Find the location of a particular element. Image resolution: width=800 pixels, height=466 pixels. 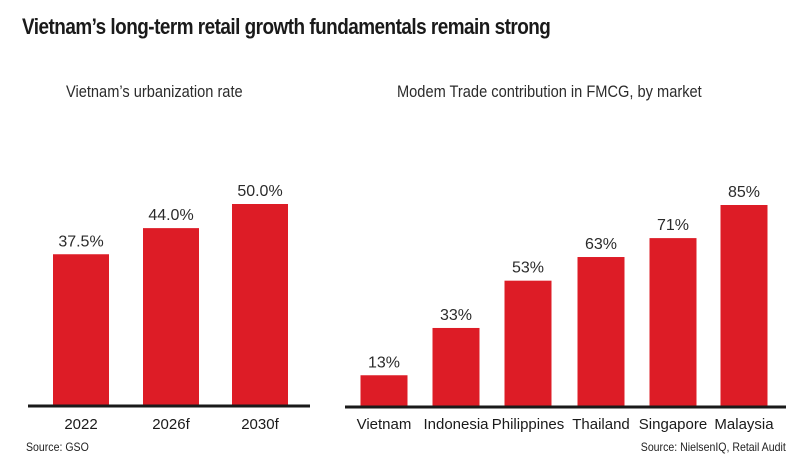

category-label: 2022 is located at coordinates (80, 424).